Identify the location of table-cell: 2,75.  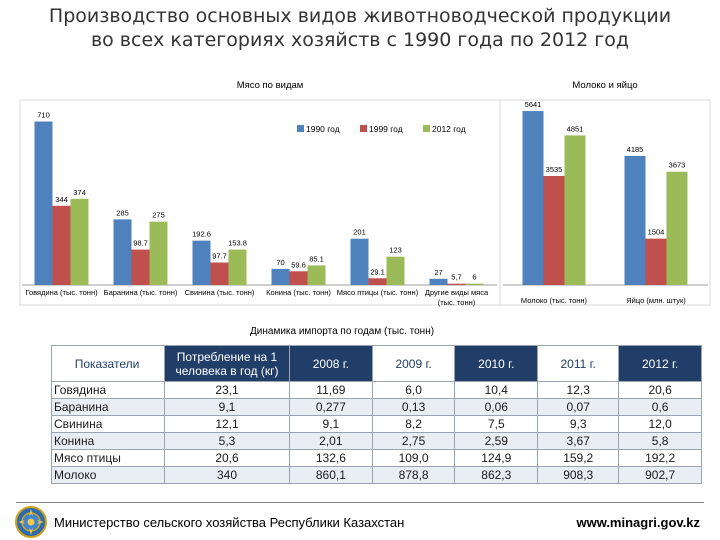
(413, 441).